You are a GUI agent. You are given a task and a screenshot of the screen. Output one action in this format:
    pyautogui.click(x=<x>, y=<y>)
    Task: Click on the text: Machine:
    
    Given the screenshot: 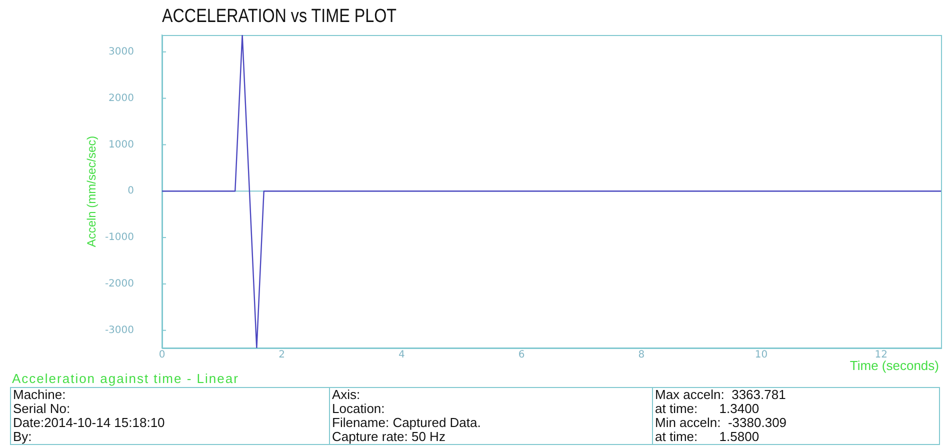 What is the action you would take?
    pyautogui.click(x=40, y=394)
    